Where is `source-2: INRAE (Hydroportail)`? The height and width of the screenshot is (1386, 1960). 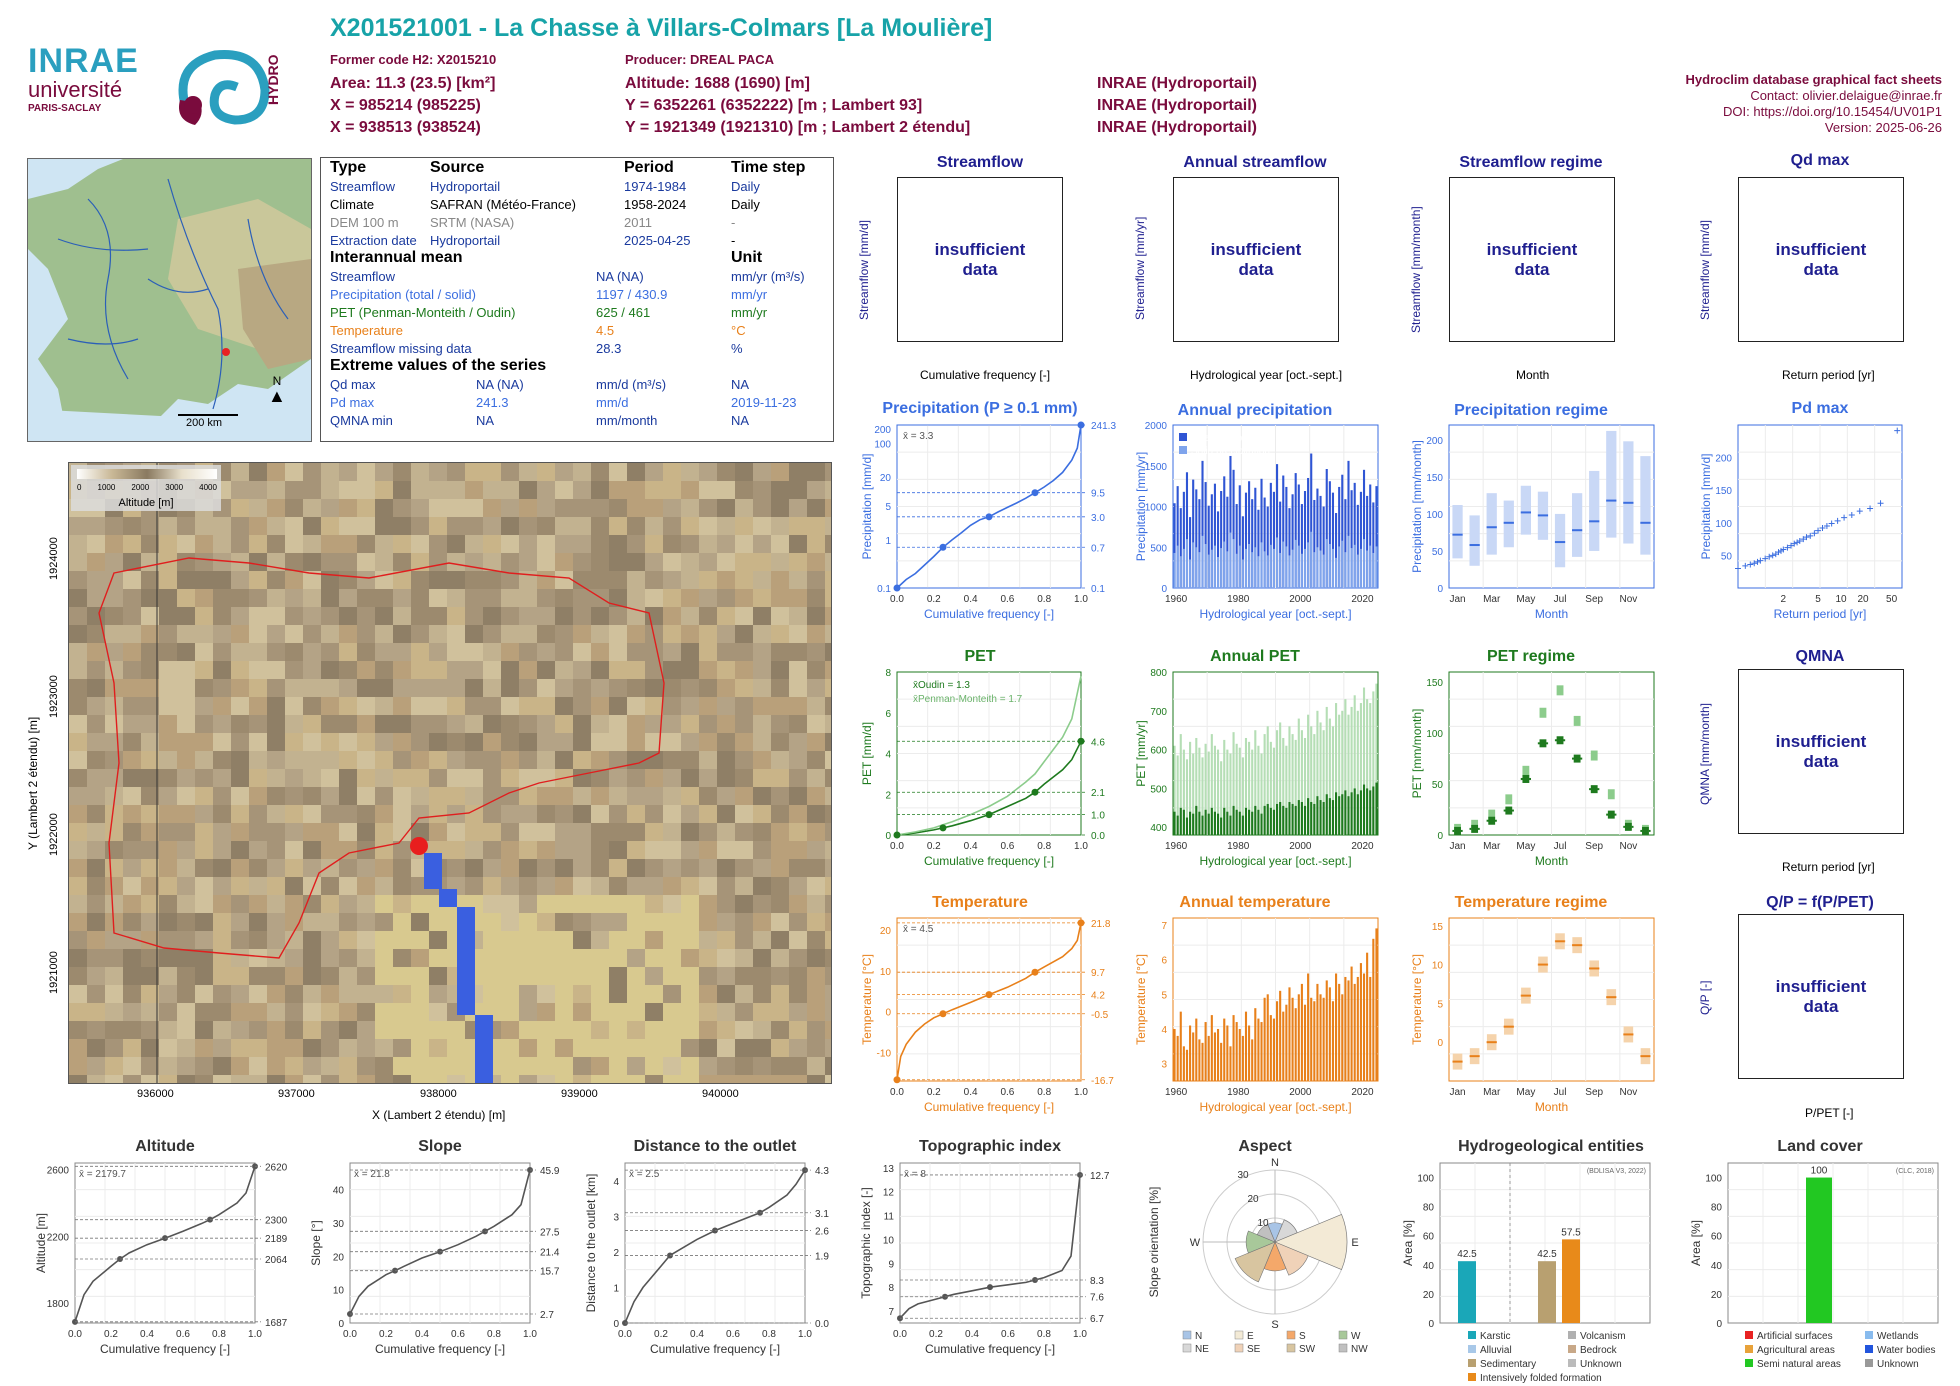
source-2: INRAE (Hydroportail) is located at coordinates (1177, 105).